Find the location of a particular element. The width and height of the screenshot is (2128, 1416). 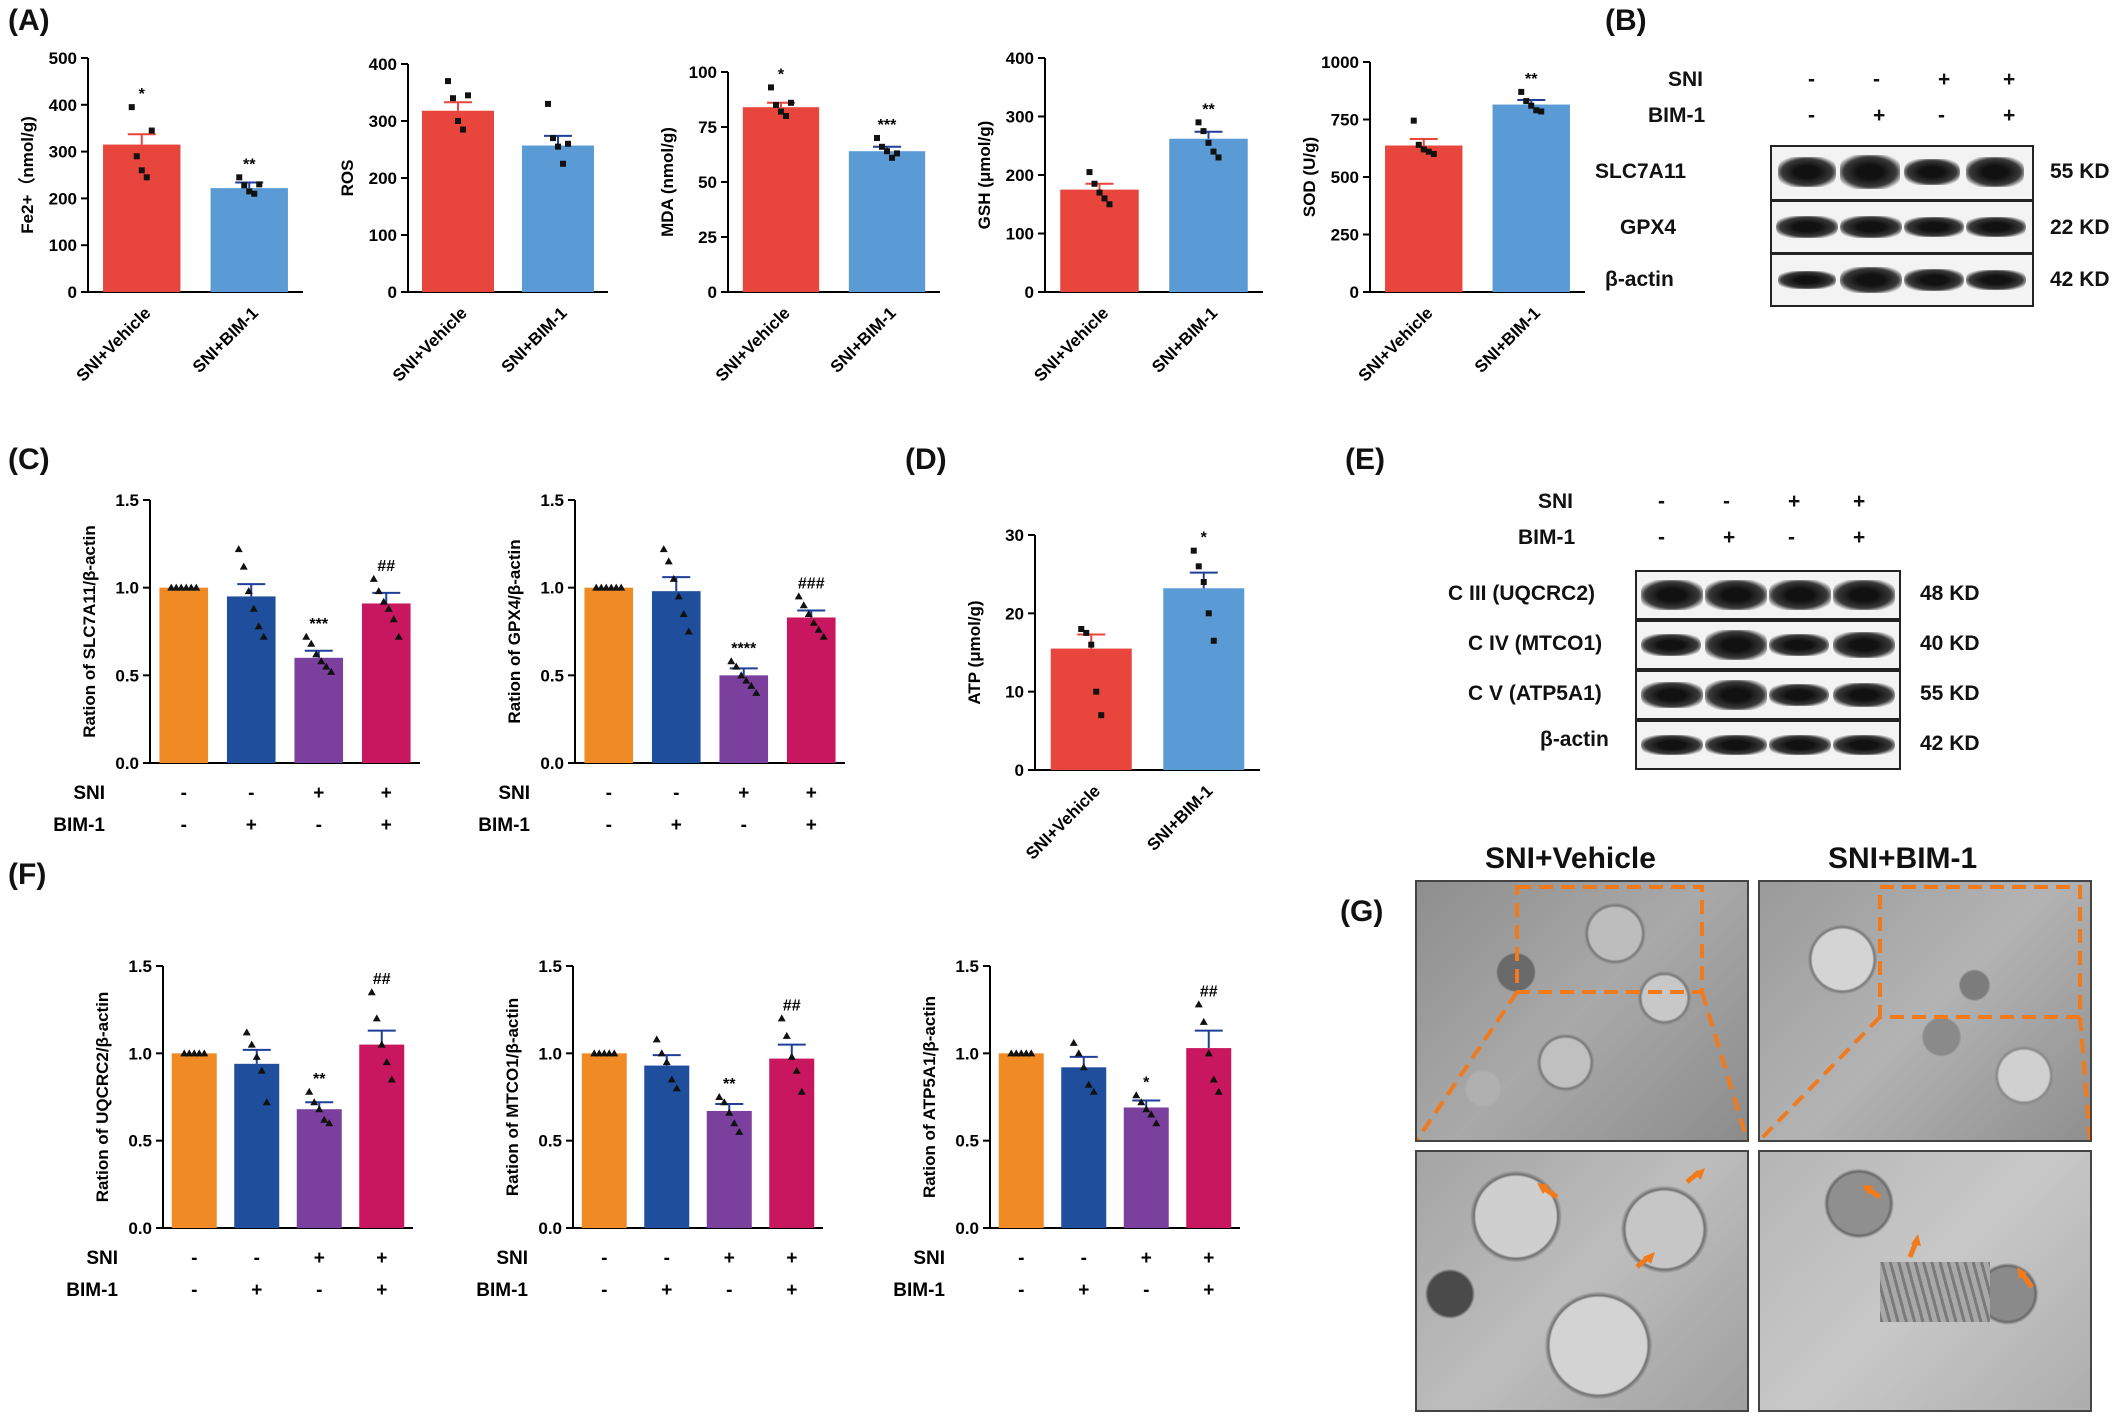

significance-label: * is located at coordinates (781, 74).